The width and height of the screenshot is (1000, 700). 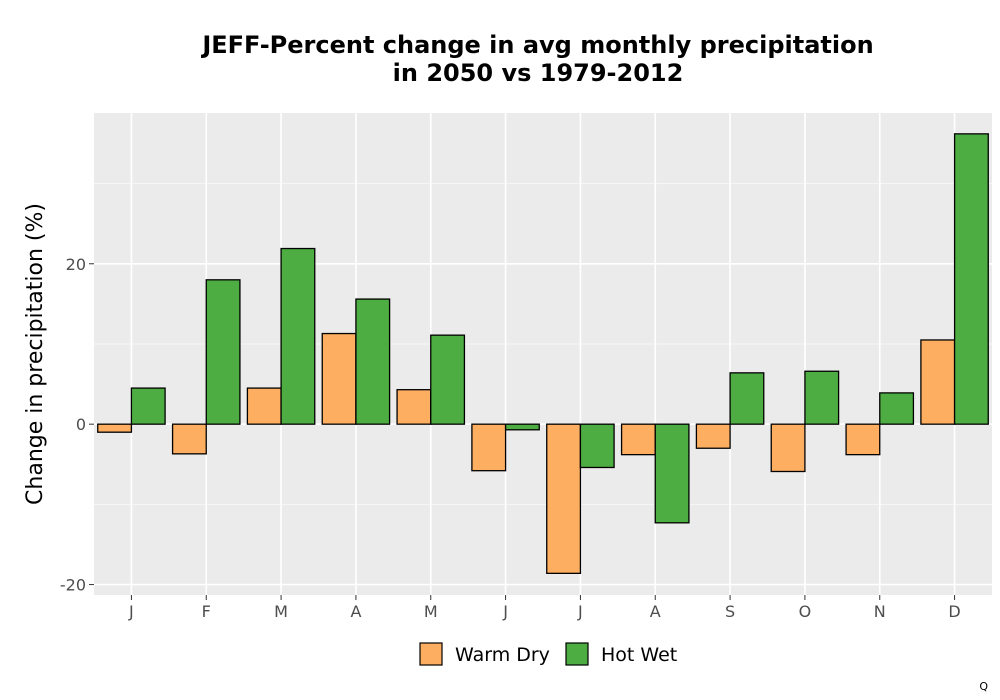 I want to click on x-tick-label: D, so click(x=954, y=611).